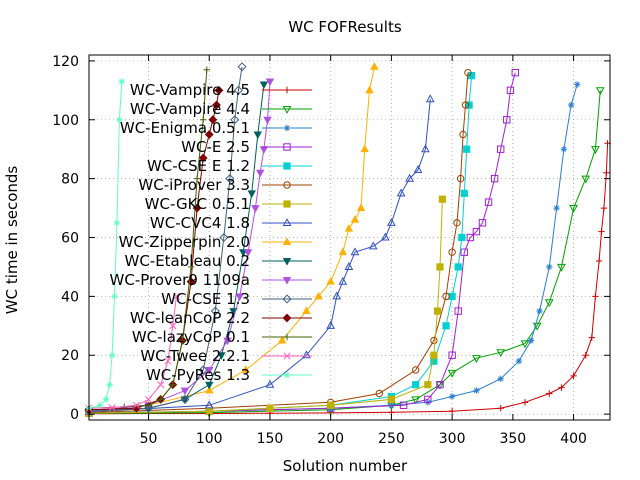  I want to click on x-tick-label: 200, so click(330, 439).